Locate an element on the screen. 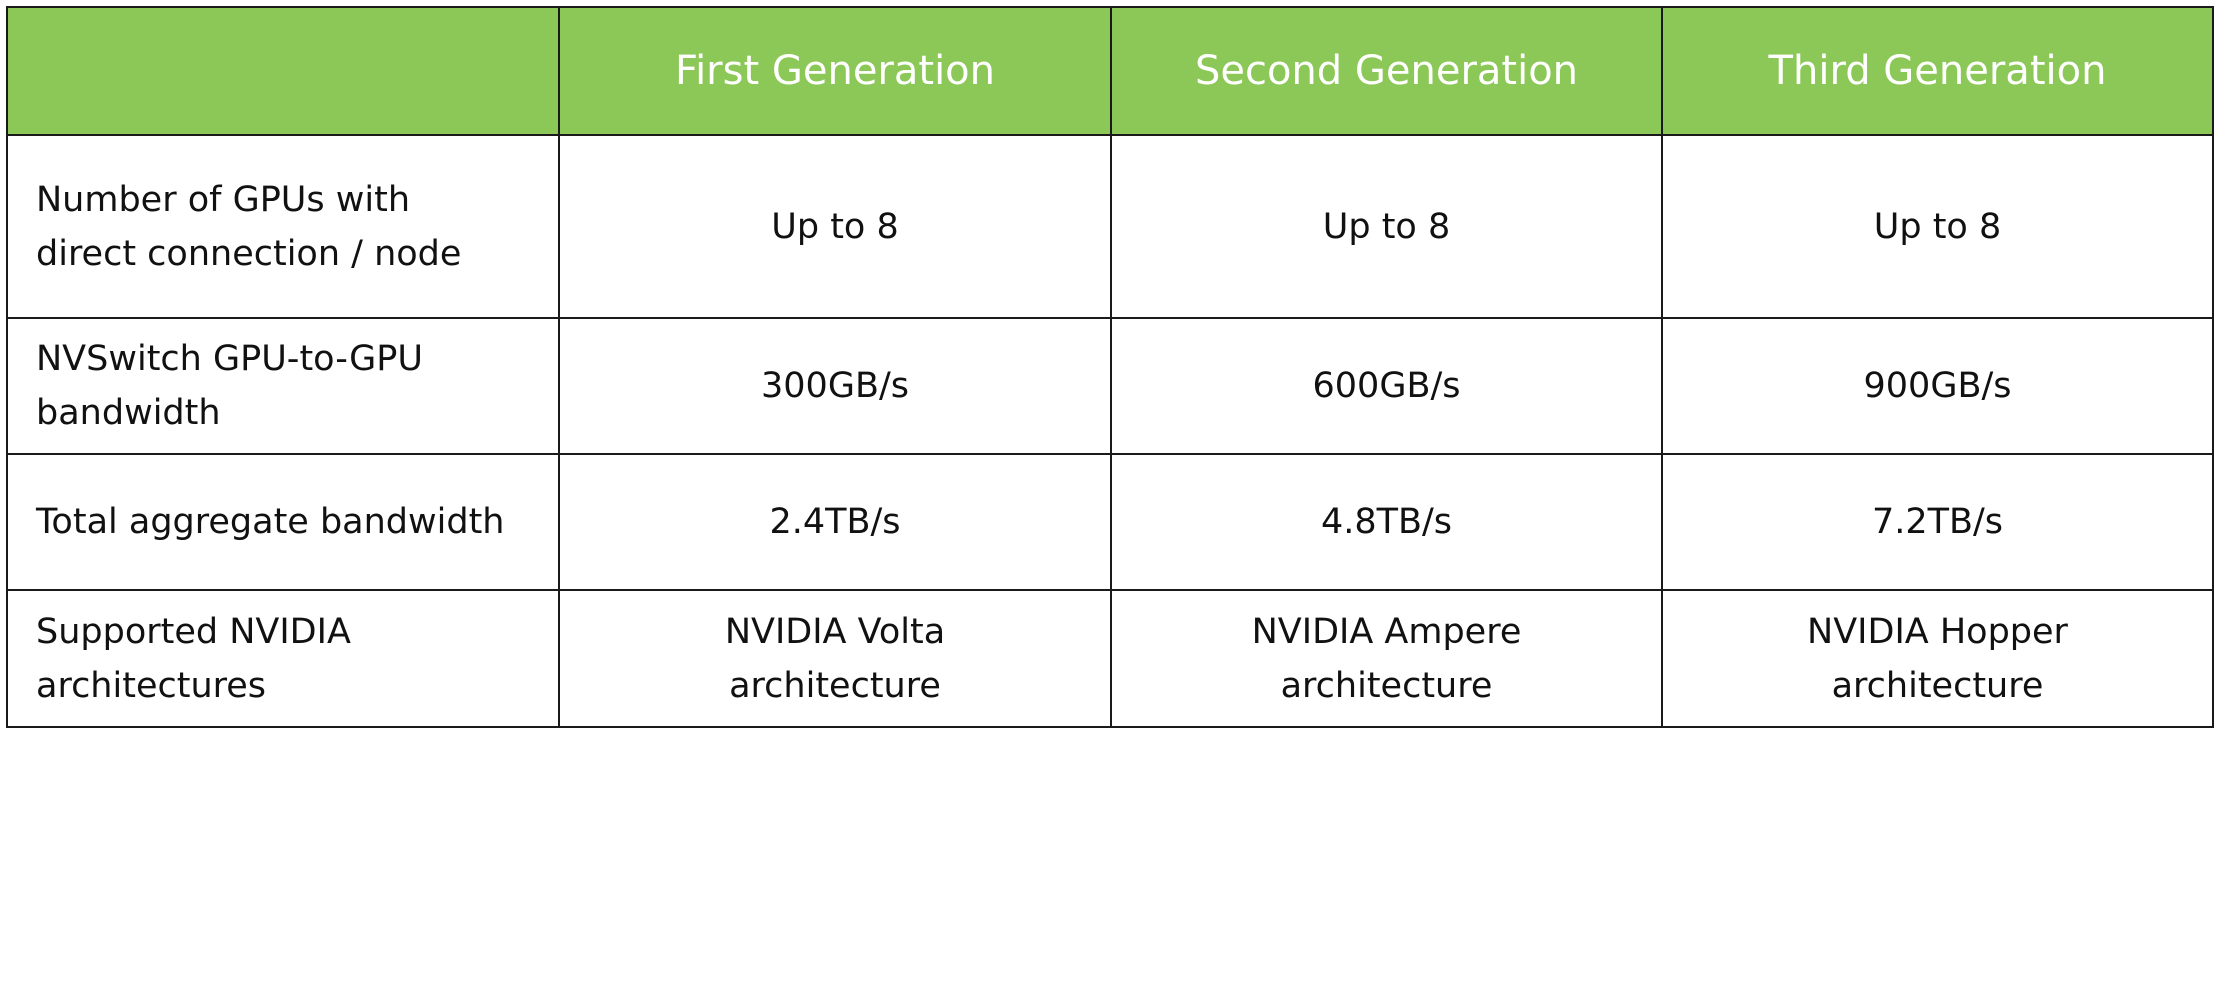  value-cell: 4.8TB/s is located at coordinates (1386, 522).